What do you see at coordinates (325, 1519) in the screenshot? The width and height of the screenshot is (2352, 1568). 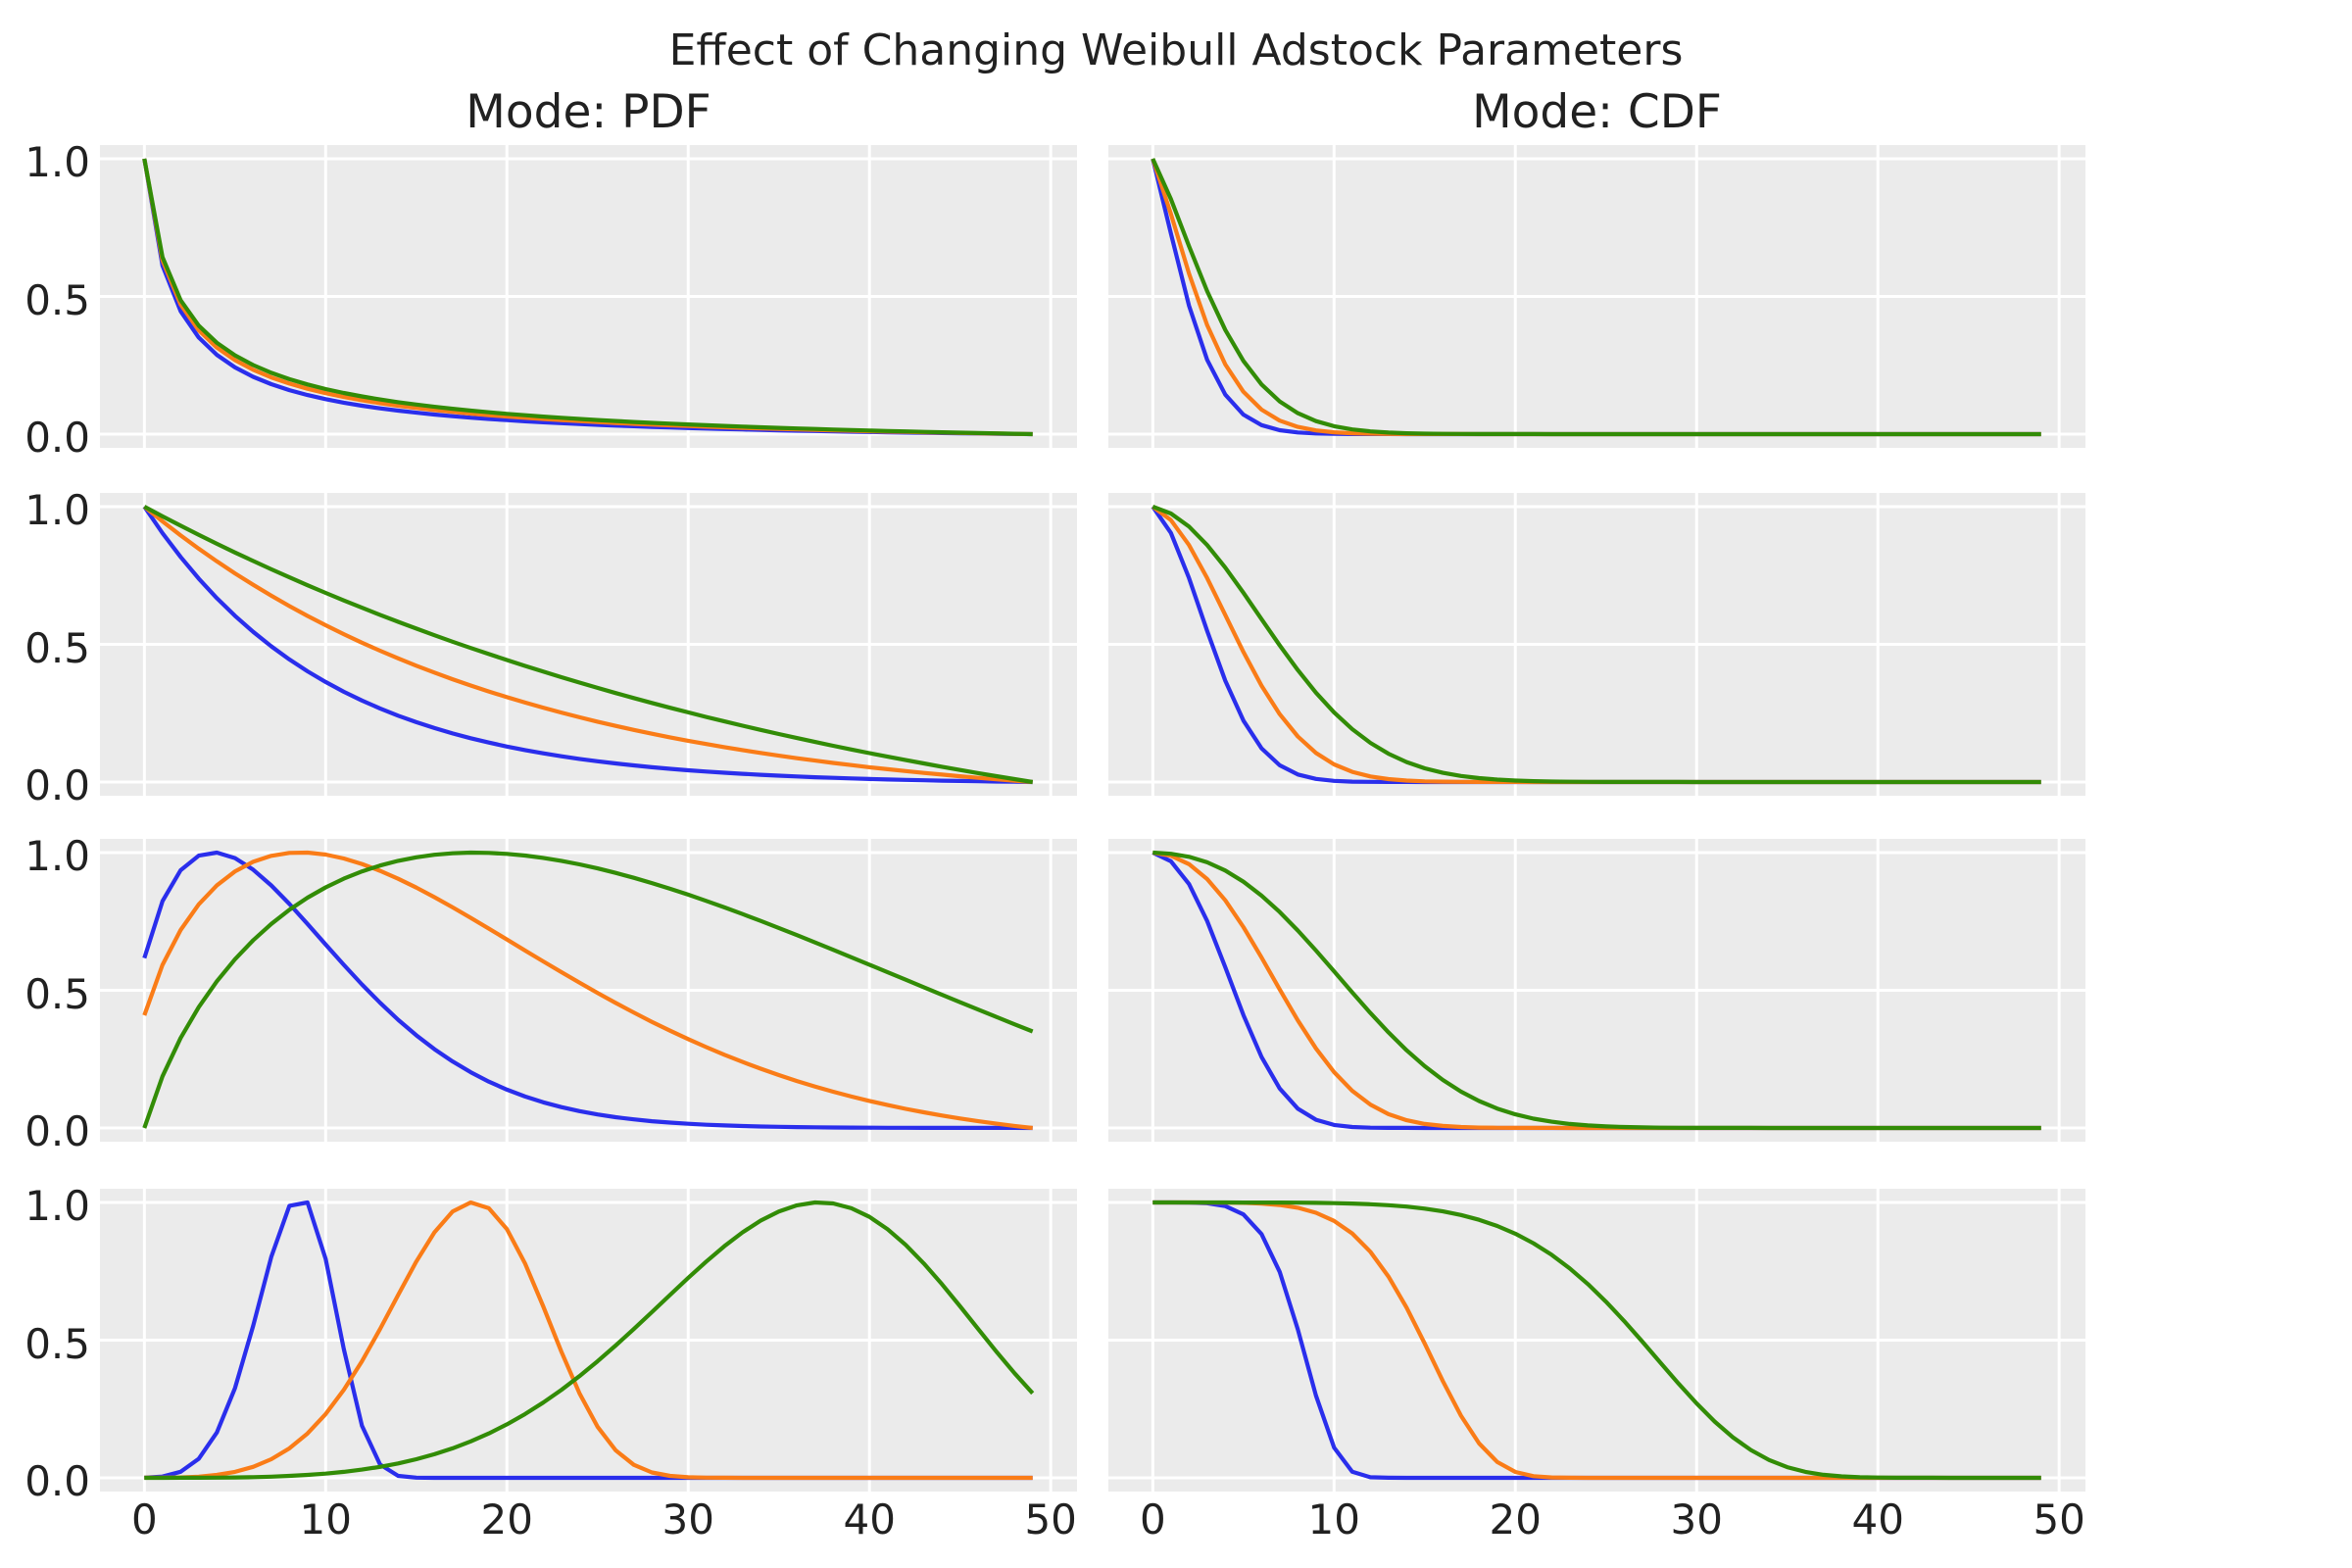 I see `x-tick-label-col1-10: 10` at bounding box center [325, 1519].